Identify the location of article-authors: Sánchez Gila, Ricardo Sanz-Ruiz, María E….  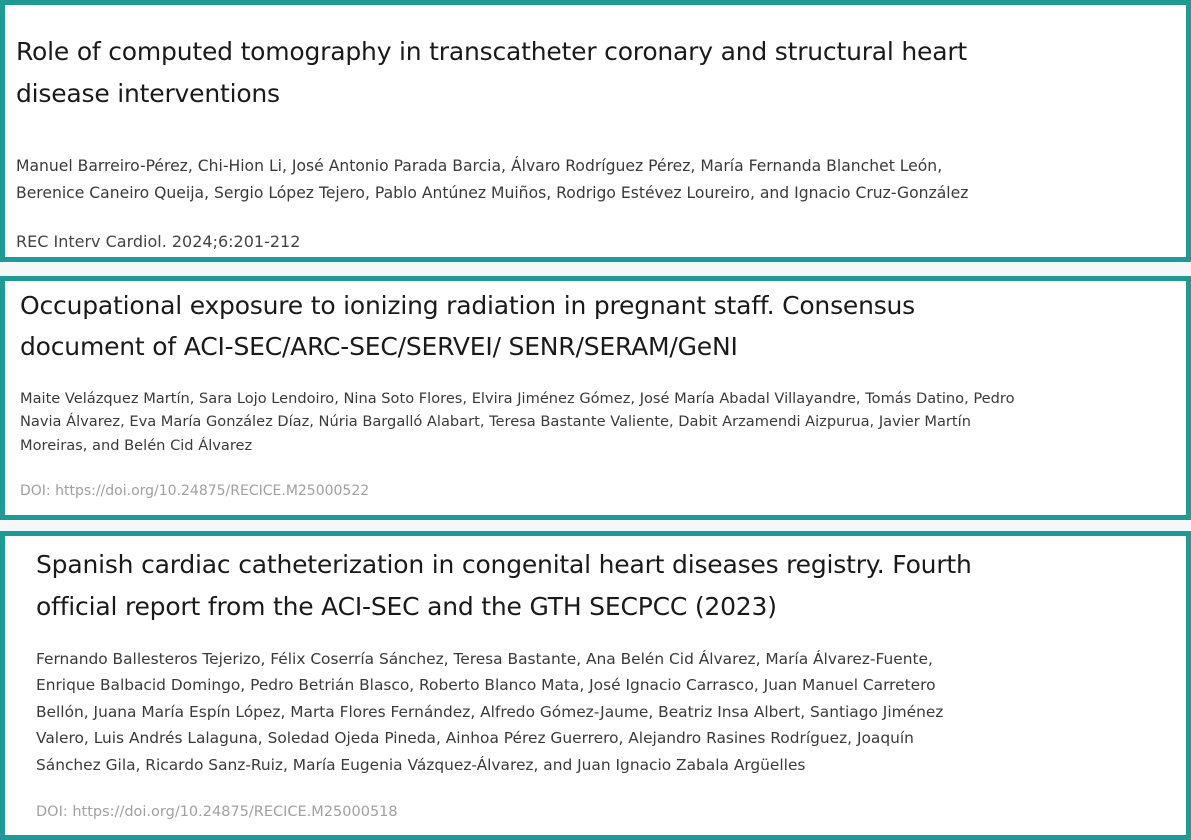
(421, 765).